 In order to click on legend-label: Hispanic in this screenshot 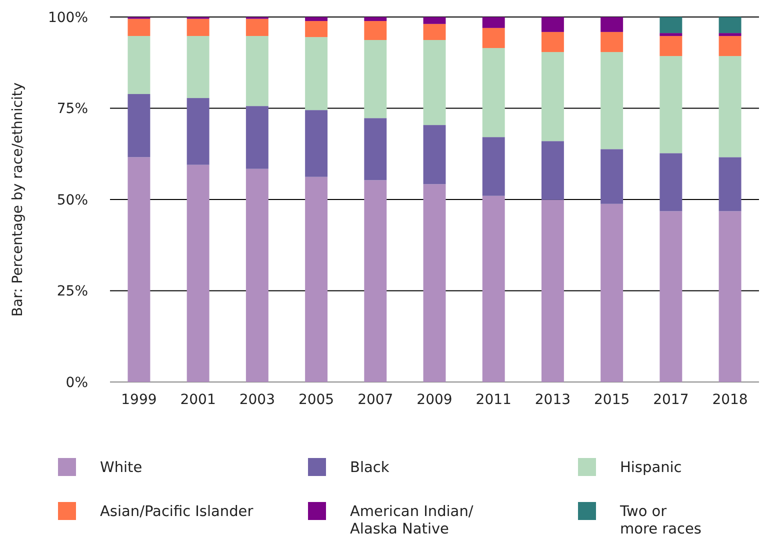, I will do `click(651, 468)`.